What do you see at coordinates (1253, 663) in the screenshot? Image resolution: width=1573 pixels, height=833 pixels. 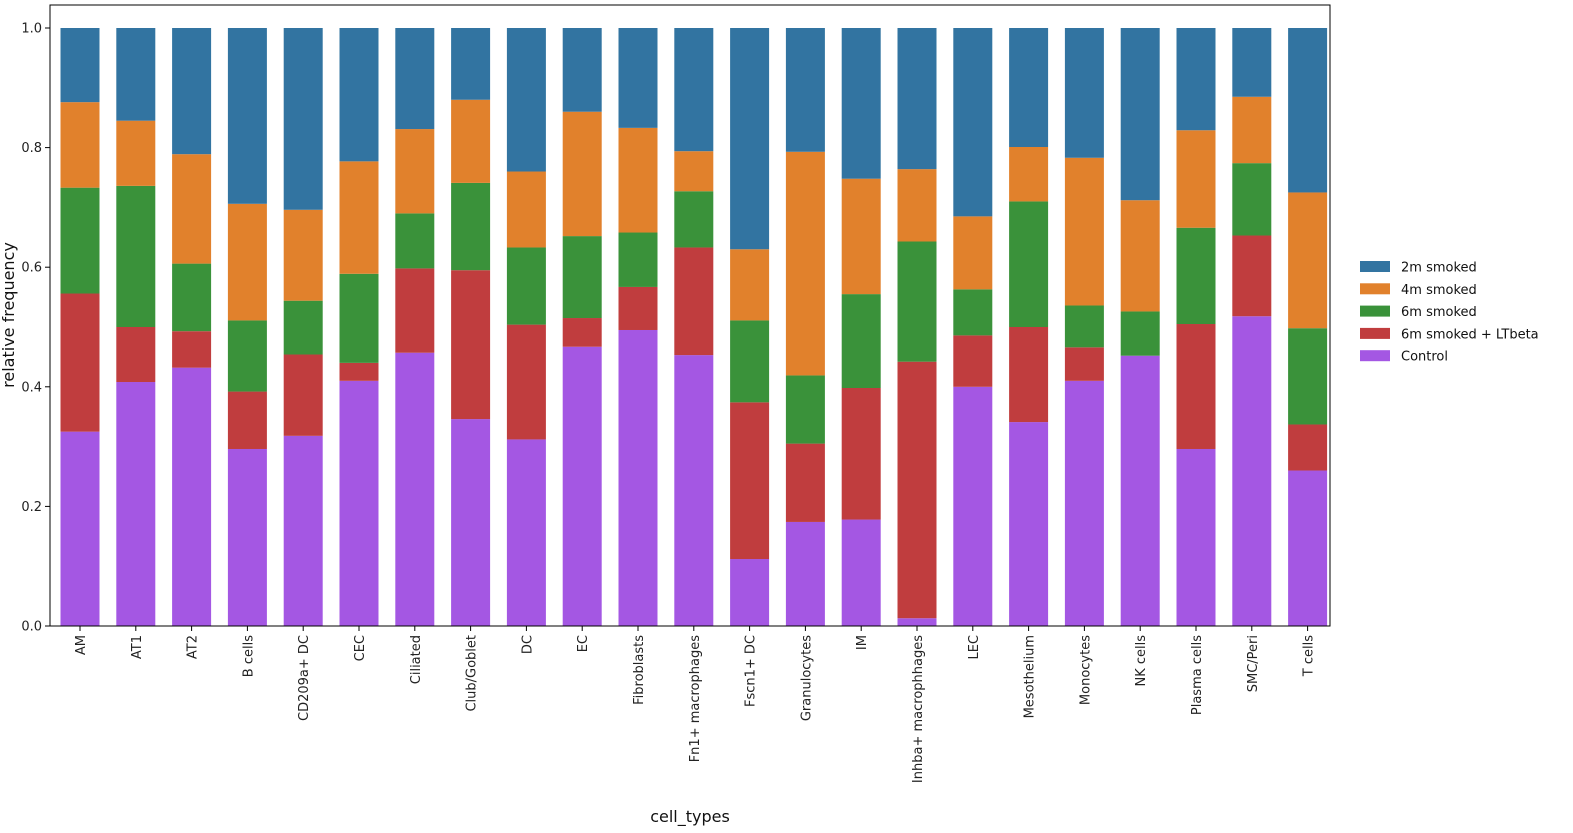 I see `x-tick-label: SMC/Peri` at bounding box center [1253, 663].